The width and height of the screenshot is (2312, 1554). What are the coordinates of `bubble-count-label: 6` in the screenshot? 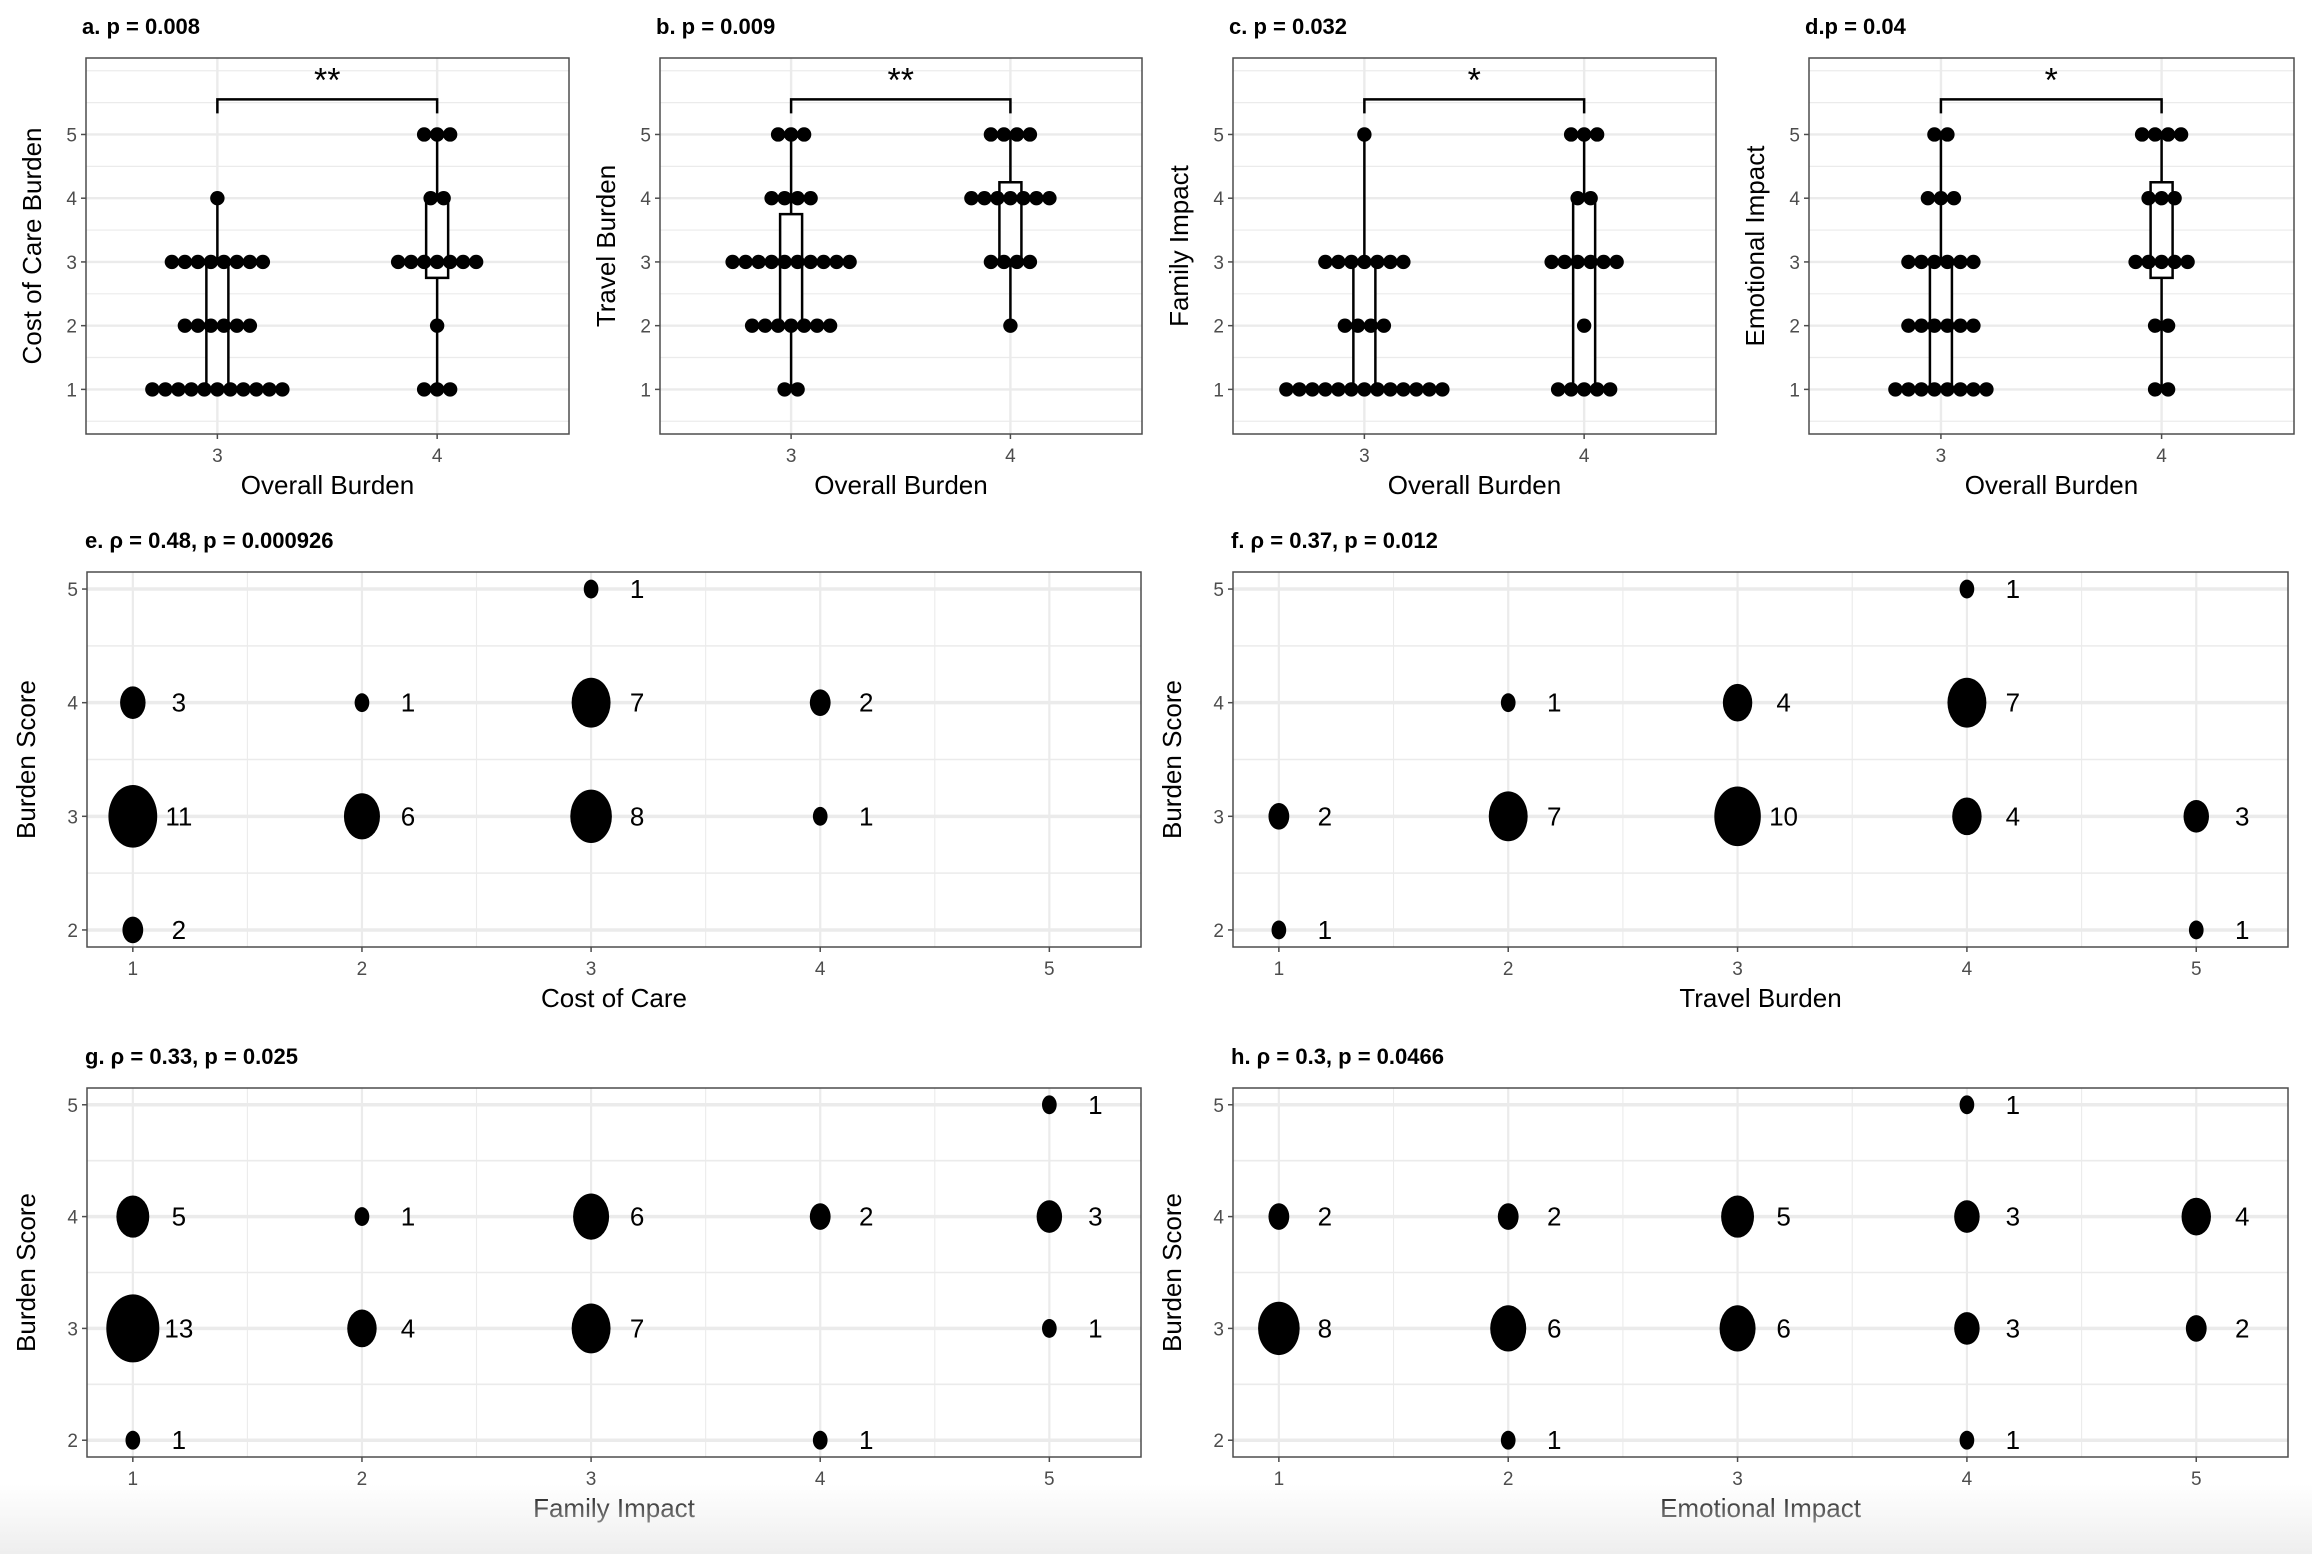 It's located at (1783, 1328).